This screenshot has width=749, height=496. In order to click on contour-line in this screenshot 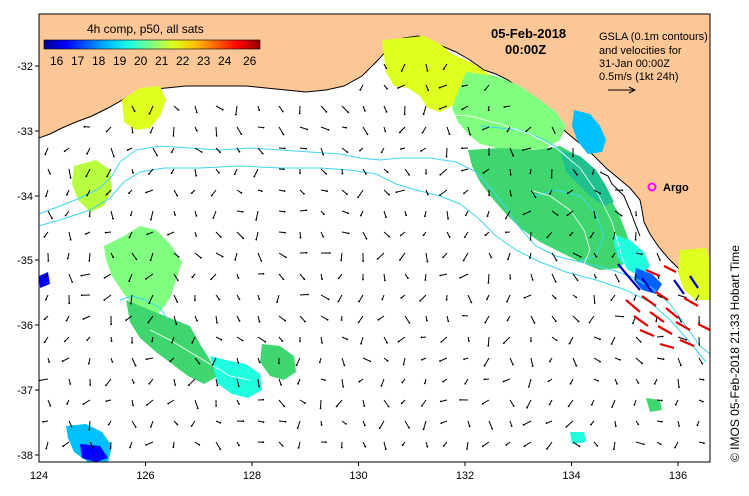, I will do `click(533, 192)`.